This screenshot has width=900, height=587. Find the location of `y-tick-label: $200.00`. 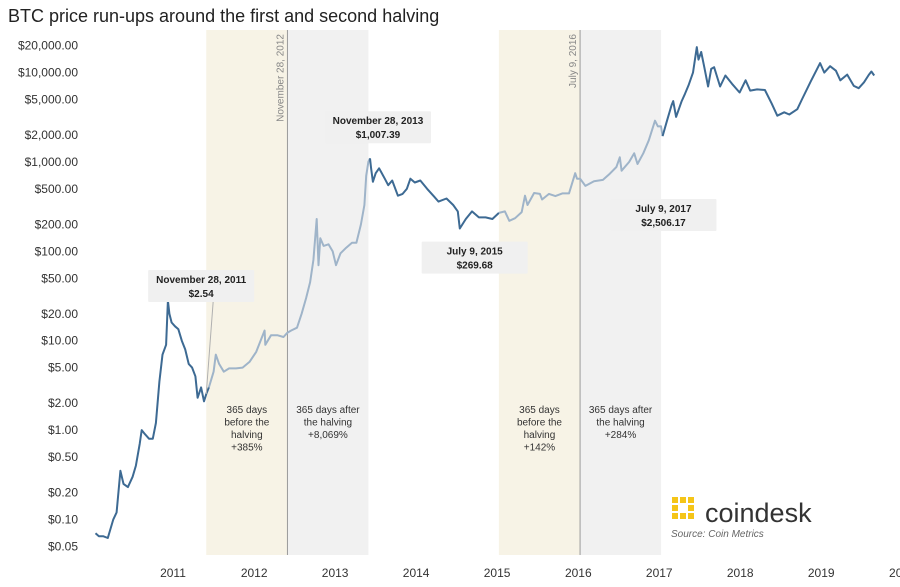

y-tick-label: $200.00 is located at coordinates (57, 224).